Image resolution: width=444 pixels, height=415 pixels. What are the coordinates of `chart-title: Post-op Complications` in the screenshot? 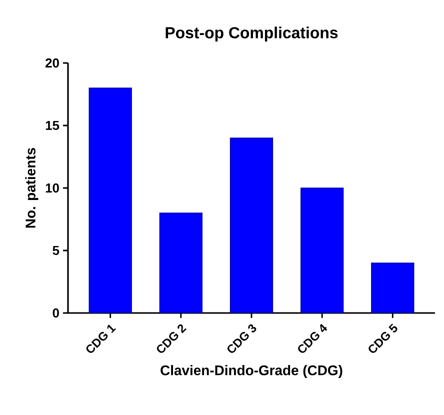 It's located at (252, 34).